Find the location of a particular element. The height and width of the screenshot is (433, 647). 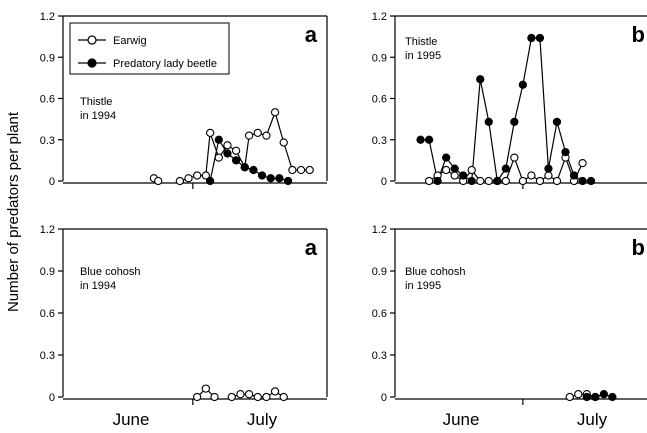

y-axis-label: Number of predators per plant is located at coordinates (13, 211).